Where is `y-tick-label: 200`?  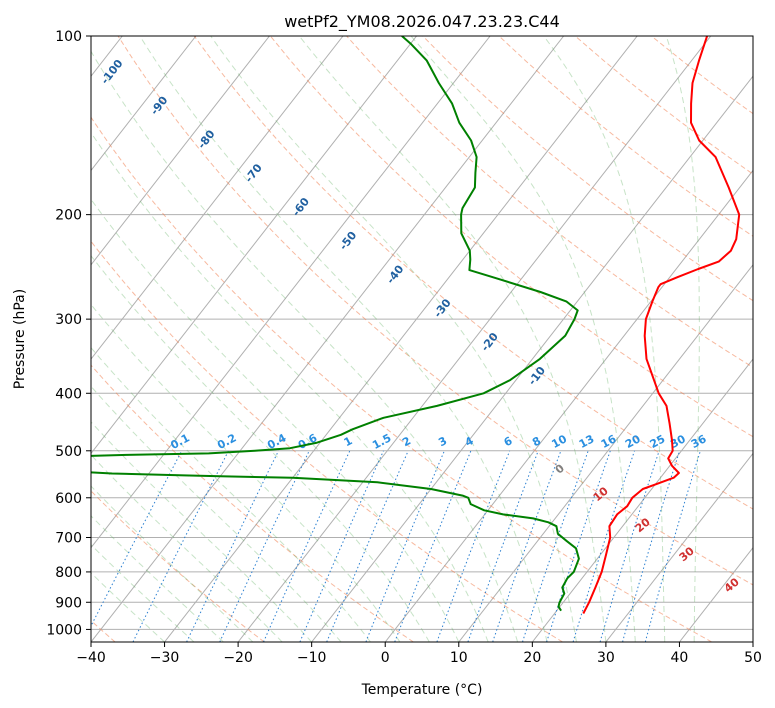 y-tick-label: 200 is located at coordinates (68, 216).